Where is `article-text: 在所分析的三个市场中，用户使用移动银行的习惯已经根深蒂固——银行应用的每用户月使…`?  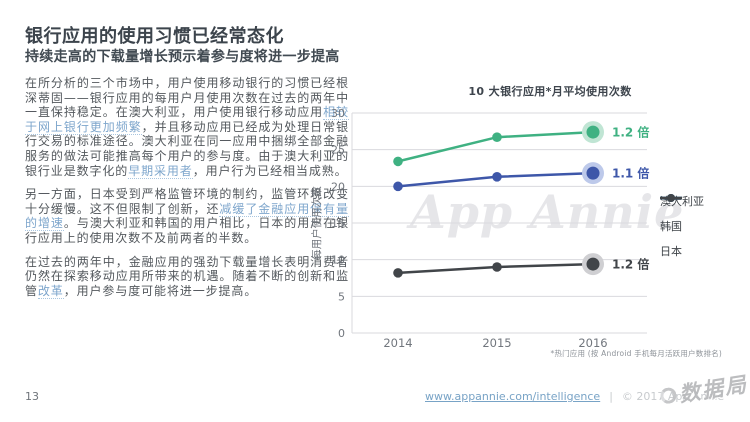
article-text: 在所分析的三个市场中，用户使用移动银行的习惯已经根深蒂固——银行应用的每用户月使… is located at coordinates (187, 98).